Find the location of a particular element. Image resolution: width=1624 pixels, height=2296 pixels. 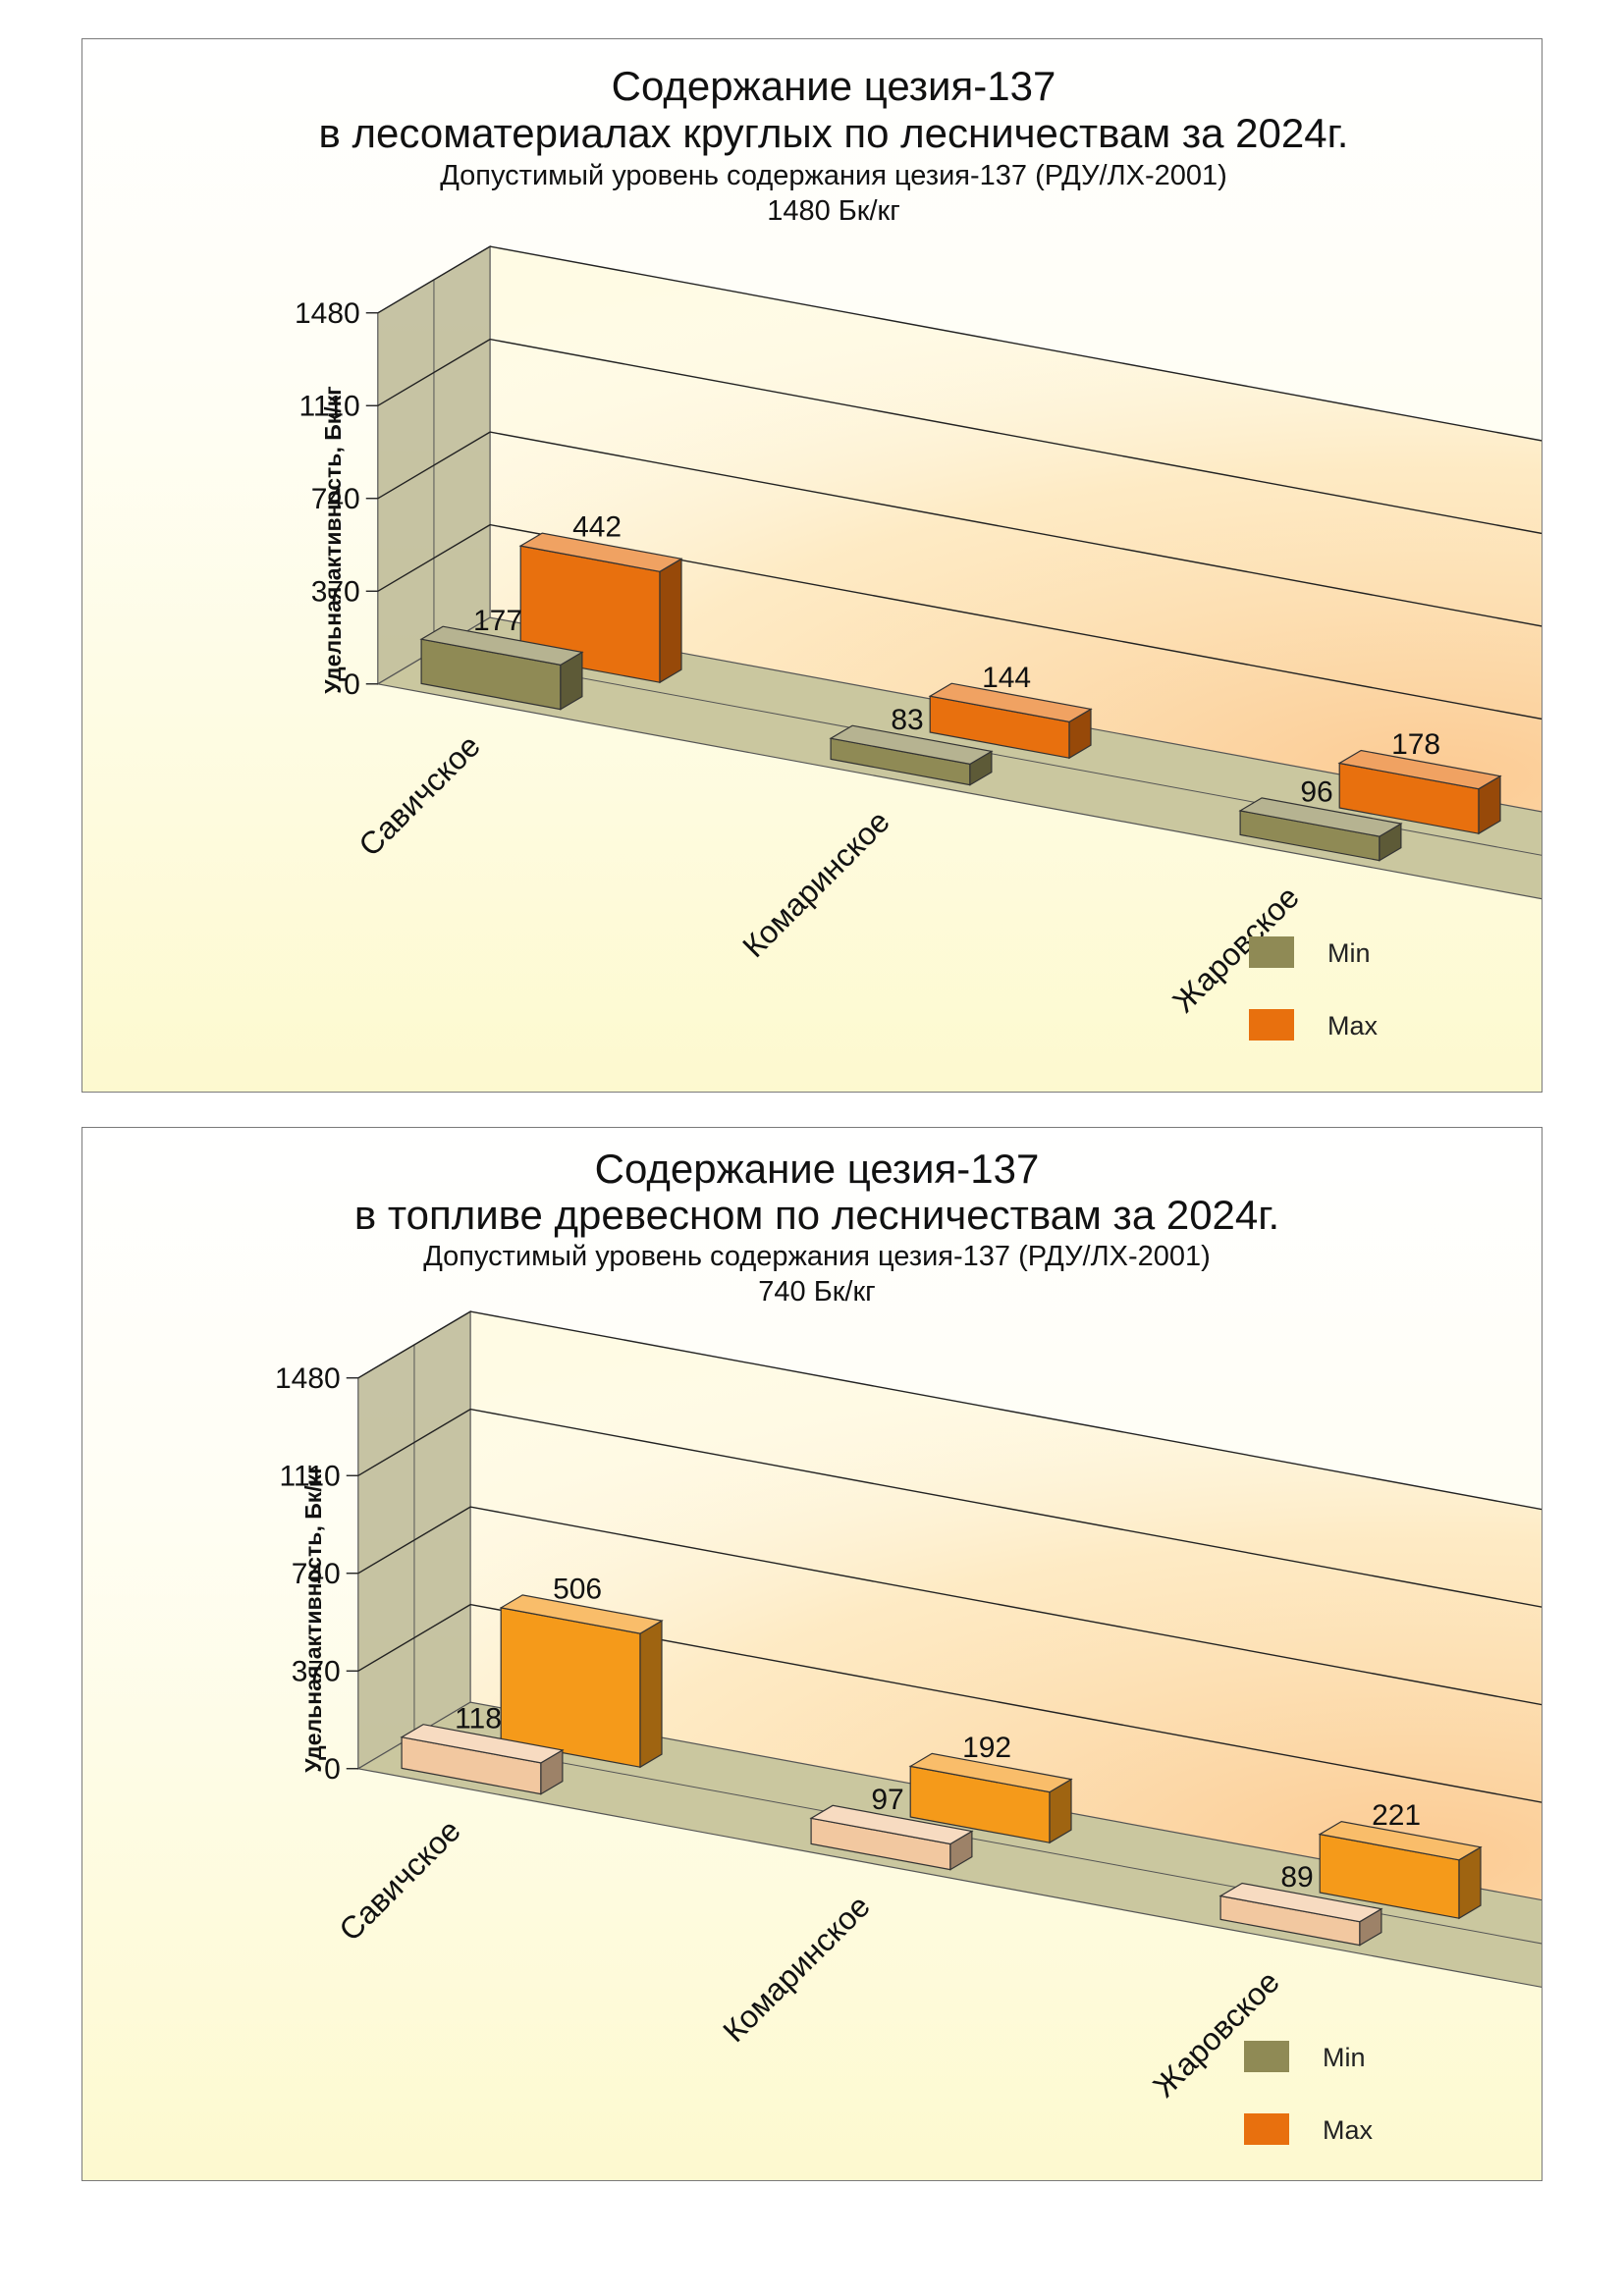

category-label-2: Жаровское is located at coordinates (1216, 2034).